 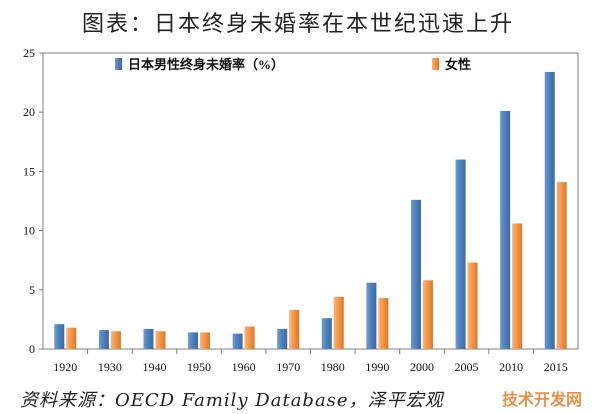 What do you see at coordinates (244, 367) in the screenshot?
I see `x-tick-label: 1960` at bounding box center [244, 367].